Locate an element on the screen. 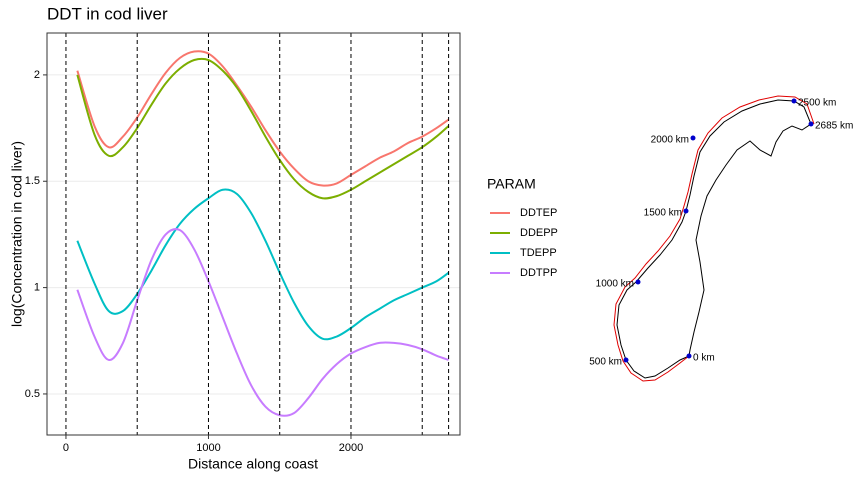 This screenshot has height=480, width=864. y-tick-label: 2 is located at coordinates (37, 75).